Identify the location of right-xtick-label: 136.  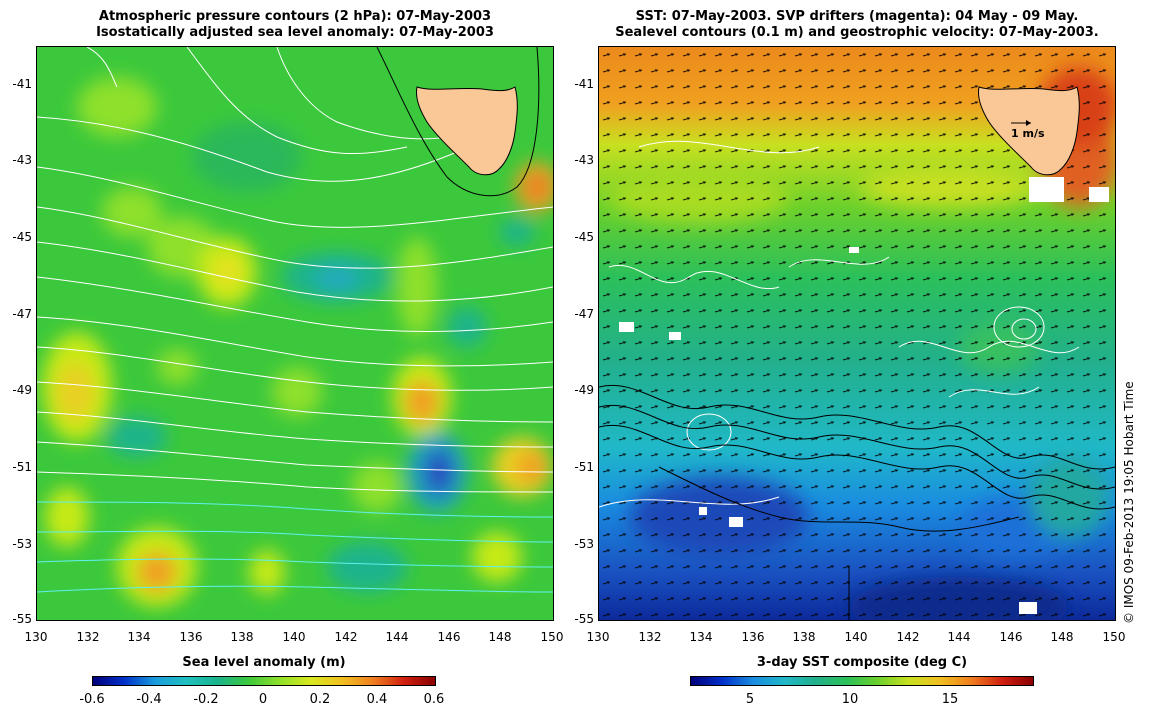
(753, 637).